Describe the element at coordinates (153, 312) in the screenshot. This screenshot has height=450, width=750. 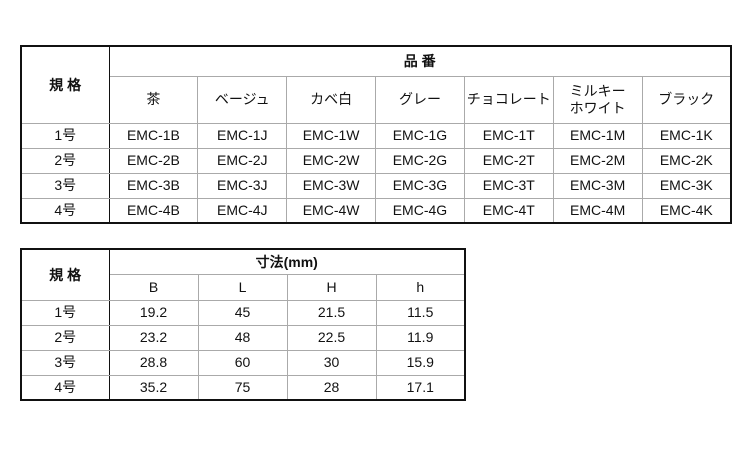
I see `value-cell: 19.2` at that location.